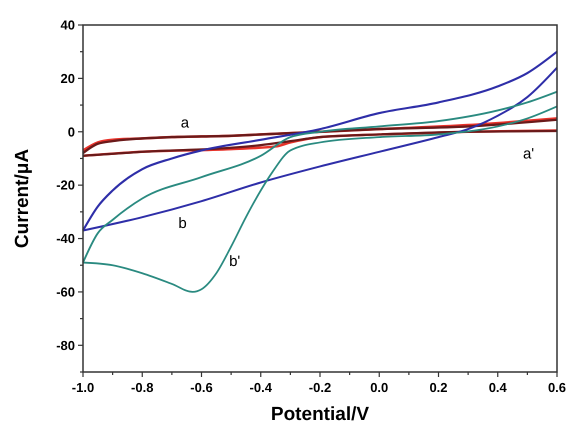 This screenshot has height=434, width=572. Describe the element at coordinates (65, 345) in the screenshot. I see `y-tick-label: -80` at that location.